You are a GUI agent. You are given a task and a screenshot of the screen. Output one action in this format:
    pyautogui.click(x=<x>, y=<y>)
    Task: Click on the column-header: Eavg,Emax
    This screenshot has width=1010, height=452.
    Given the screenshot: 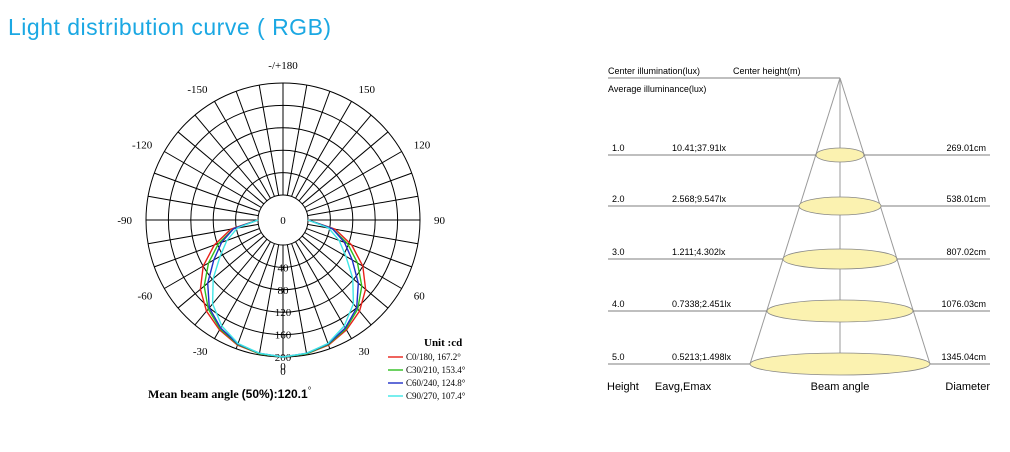 What is the action you would take?
    pyautogui.click(x=683, y=387)
    